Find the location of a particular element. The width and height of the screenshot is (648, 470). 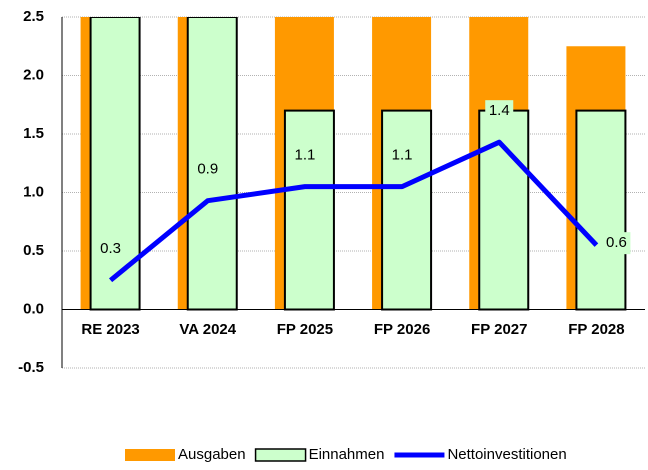

data-label: 1.4 is located at coordinates (499, 110).